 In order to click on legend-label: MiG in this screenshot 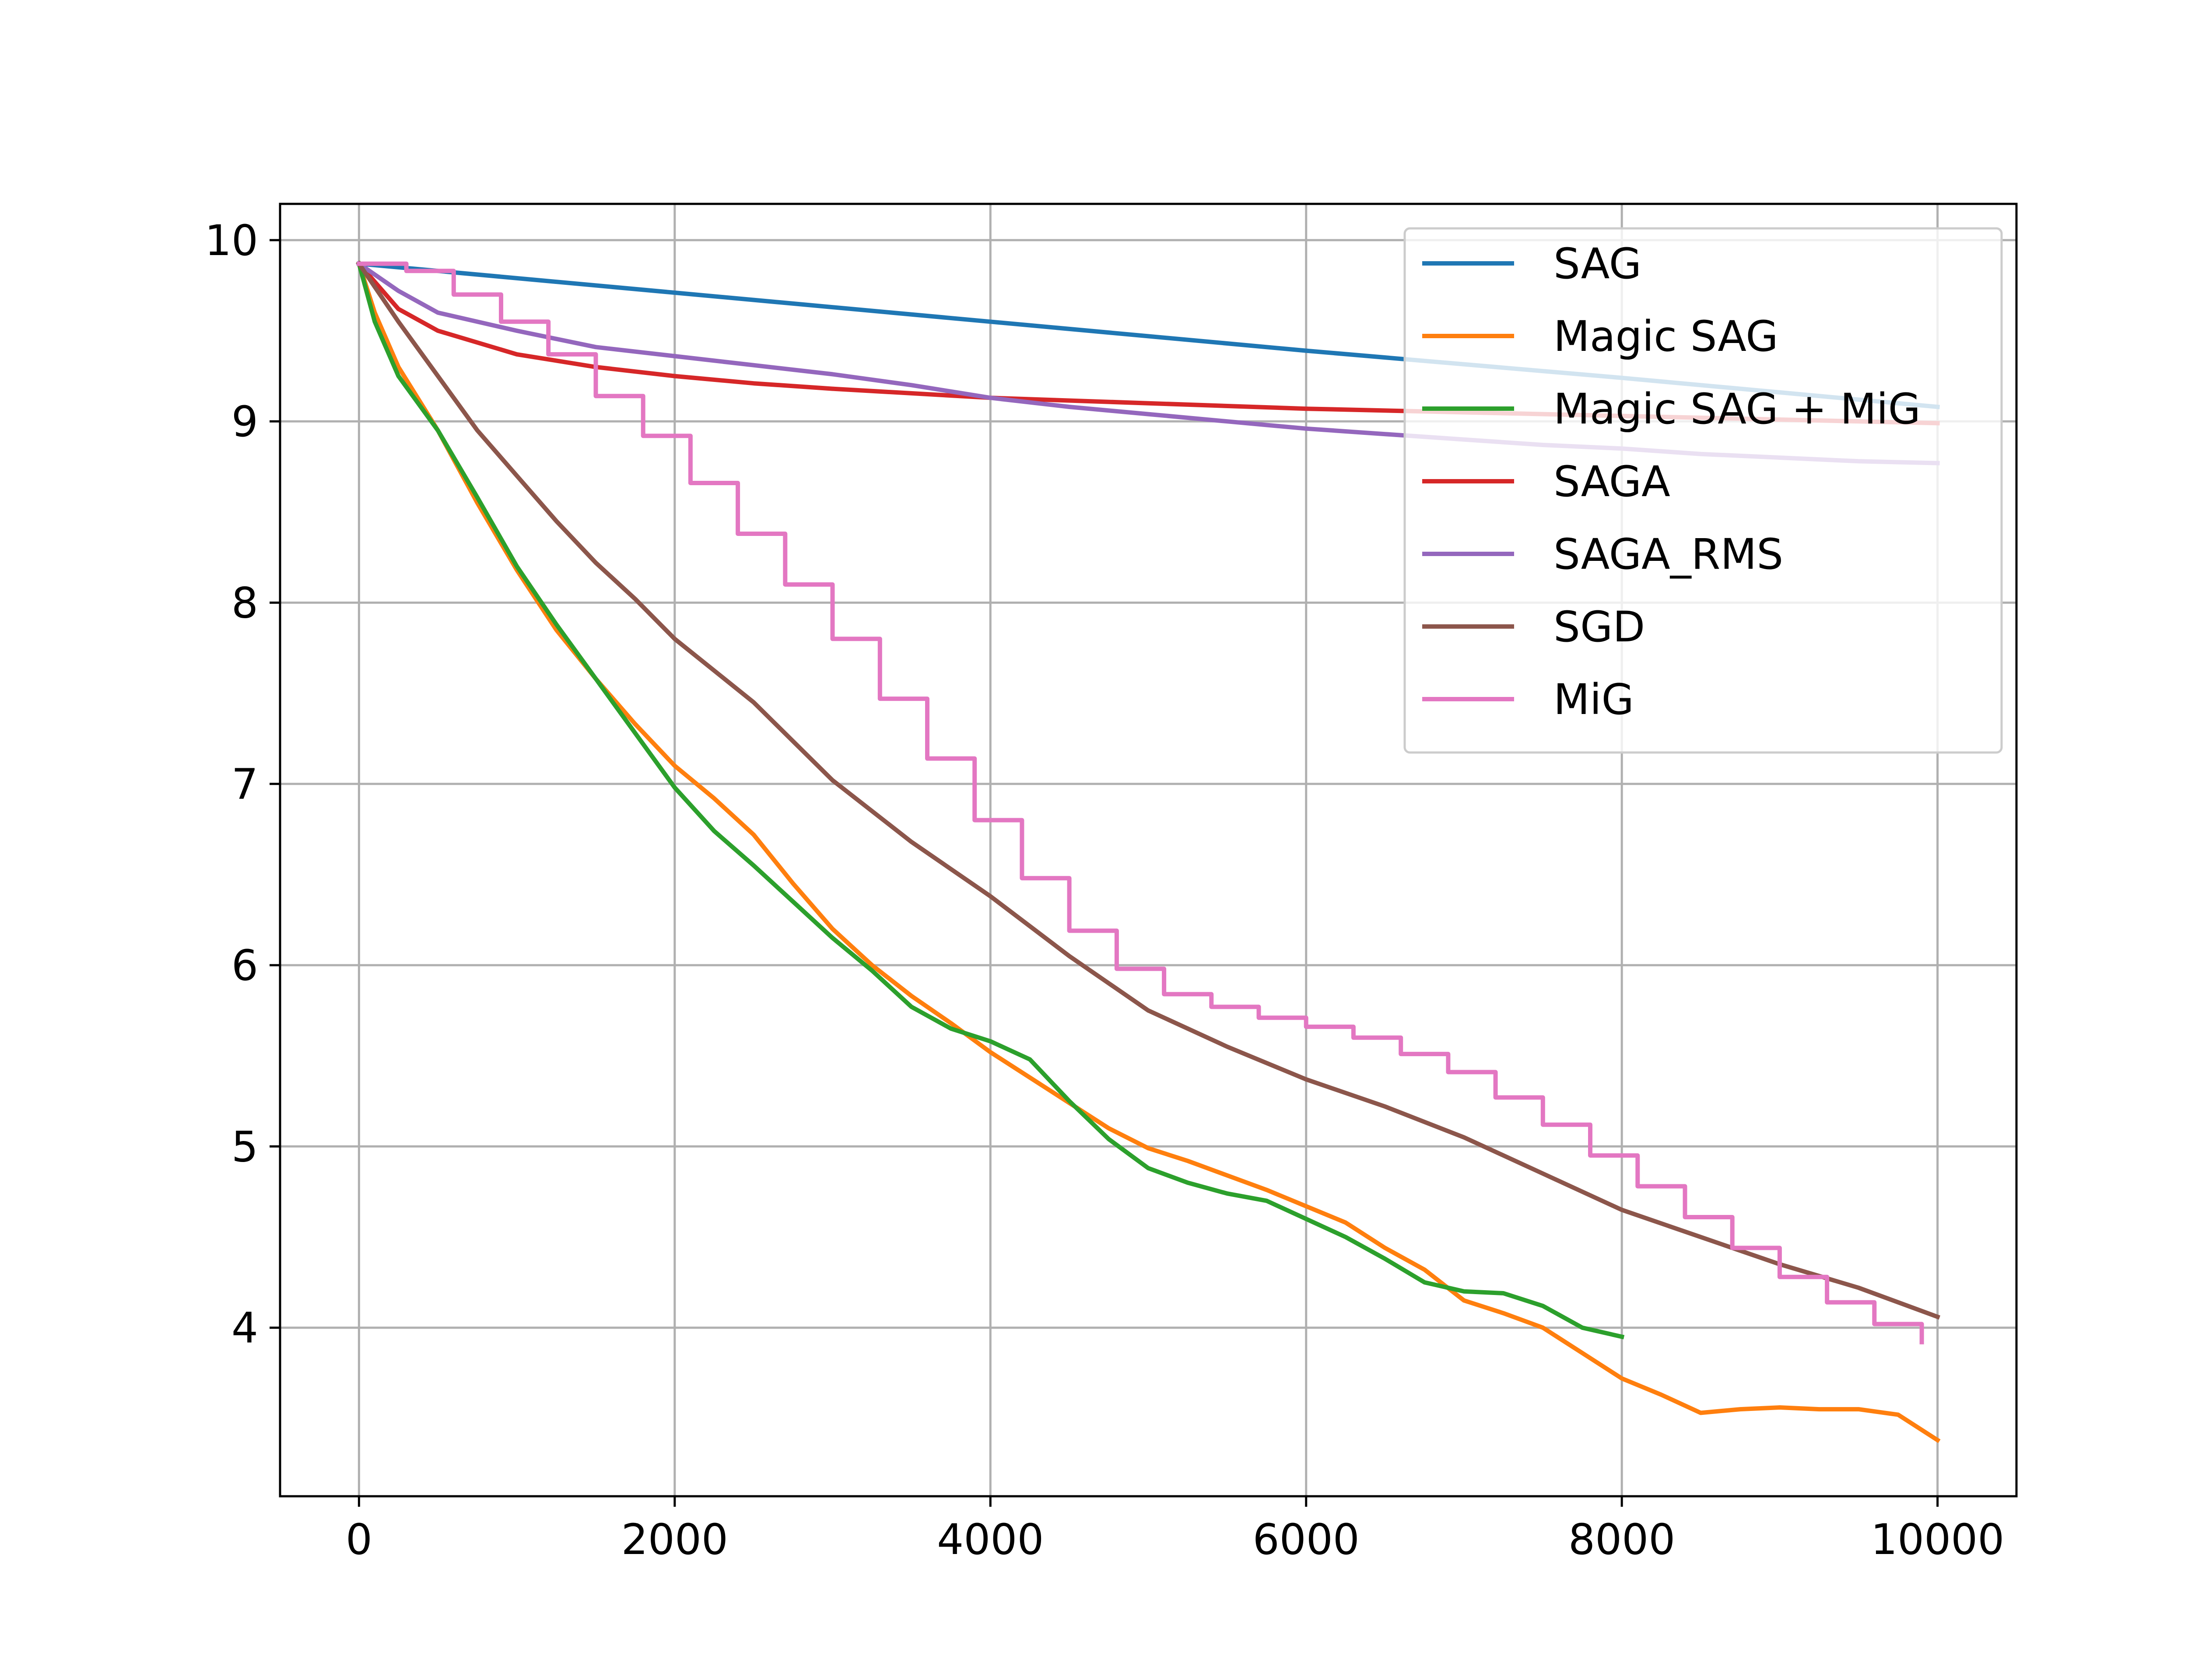, I will do `click(1593, 699)`.